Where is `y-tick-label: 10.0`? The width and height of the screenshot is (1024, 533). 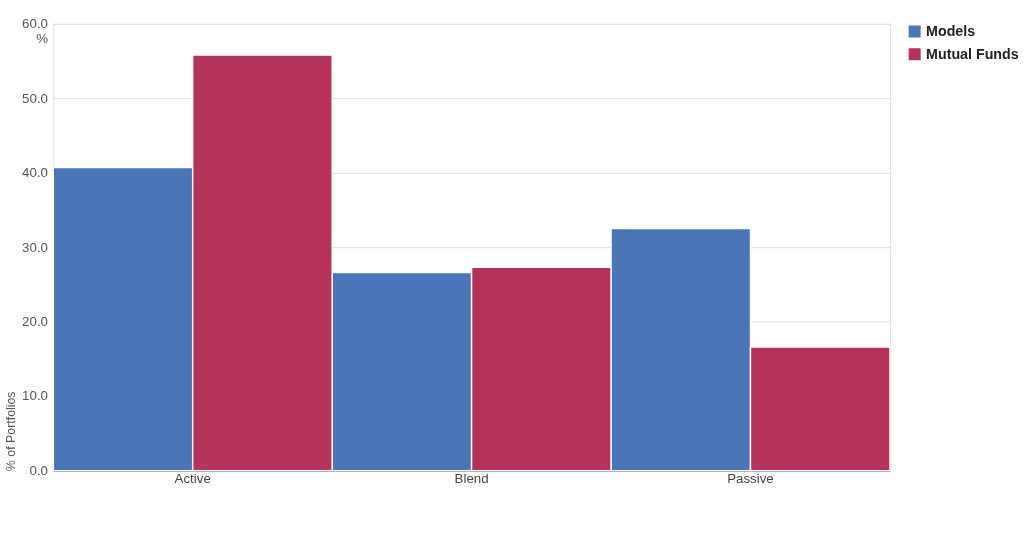
y-tick-label: 10.0 is located at coordinates (35, 396).